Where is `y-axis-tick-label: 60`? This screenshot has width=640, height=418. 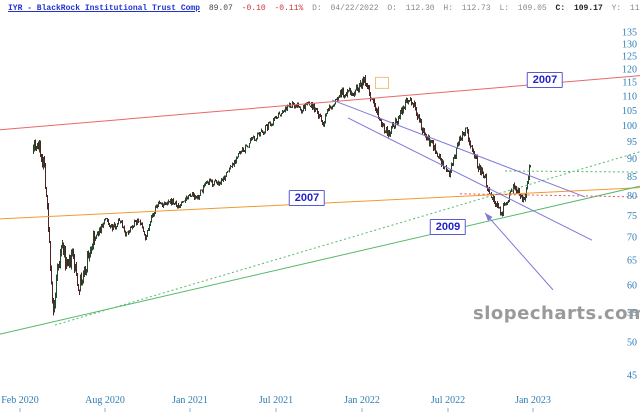
y-axis-tick-label: 60 is located at coordinates (632, 286).